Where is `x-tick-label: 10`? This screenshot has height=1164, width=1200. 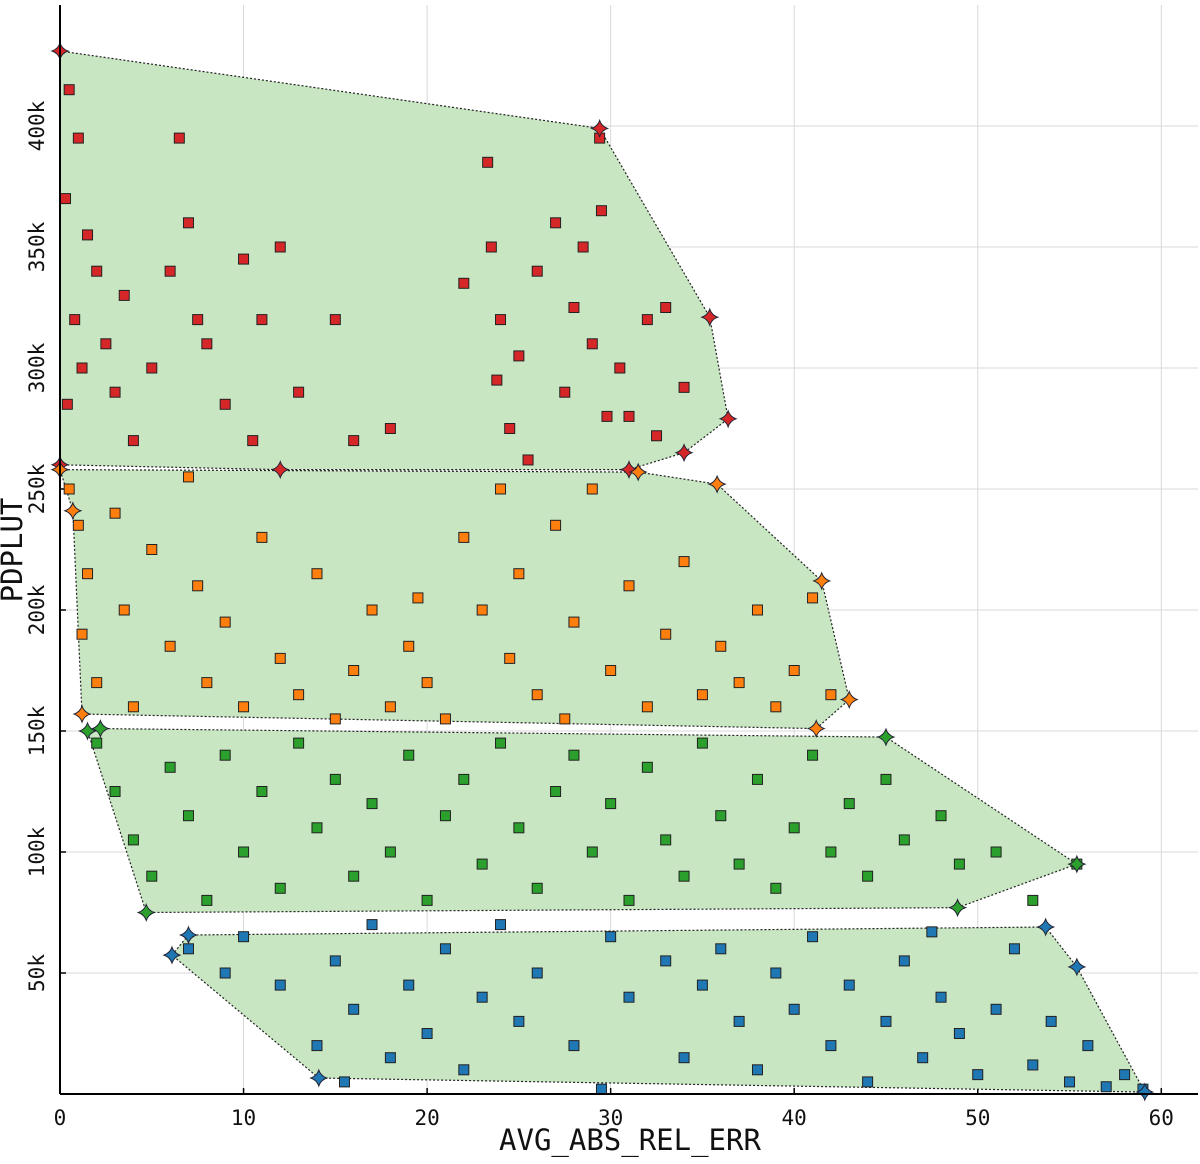
x-tick-label: 10 is located at coordinates (243, 1118).